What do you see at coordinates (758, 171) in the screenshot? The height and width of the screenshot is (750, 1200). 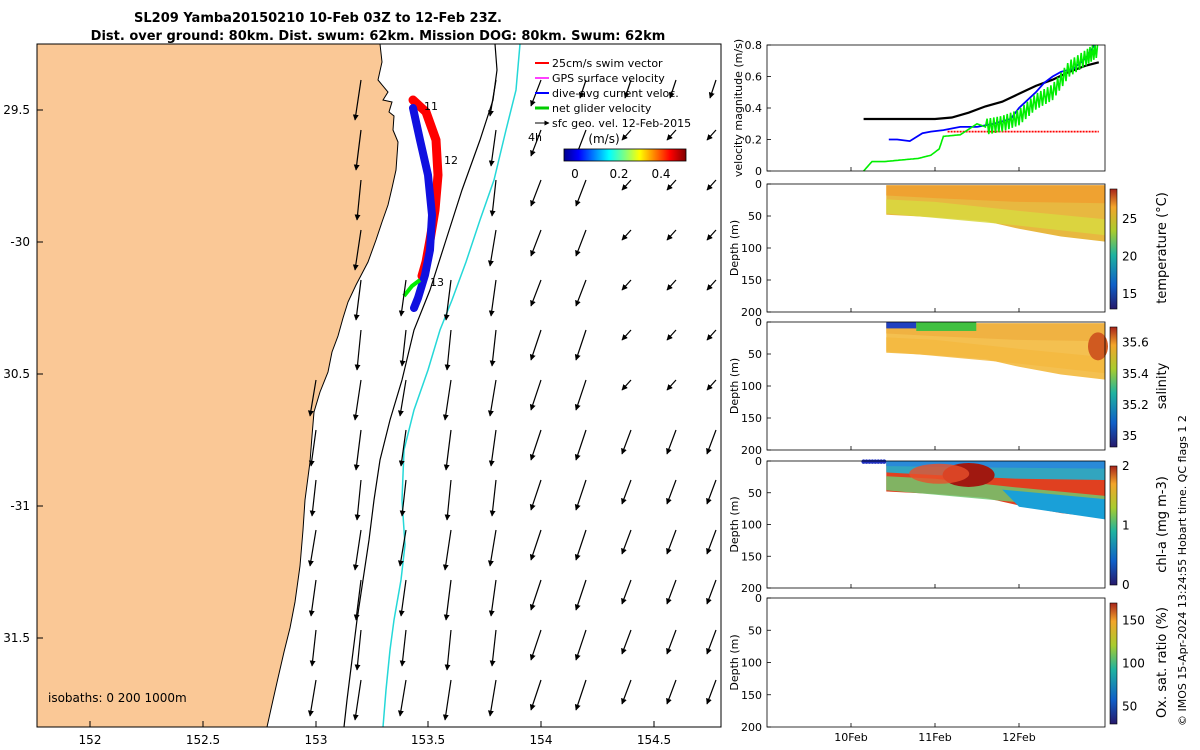 I see `y-tick-label: 0` at bounding box center [758, 171].